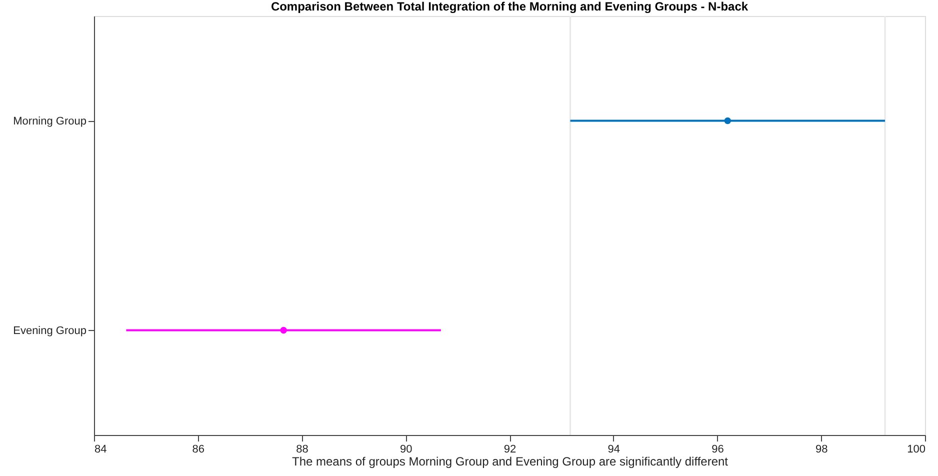 The height and width of the screenshot is (476, 938). I want to click on x-tick-label: 98, so click(822, 450).